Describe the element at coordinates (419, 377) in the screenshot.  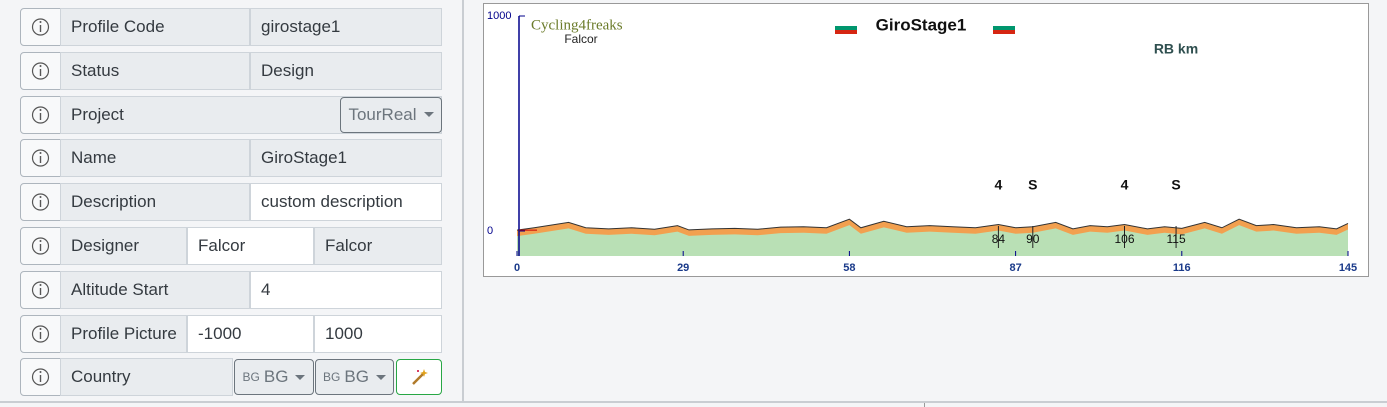
I see `wand-button` at that location.